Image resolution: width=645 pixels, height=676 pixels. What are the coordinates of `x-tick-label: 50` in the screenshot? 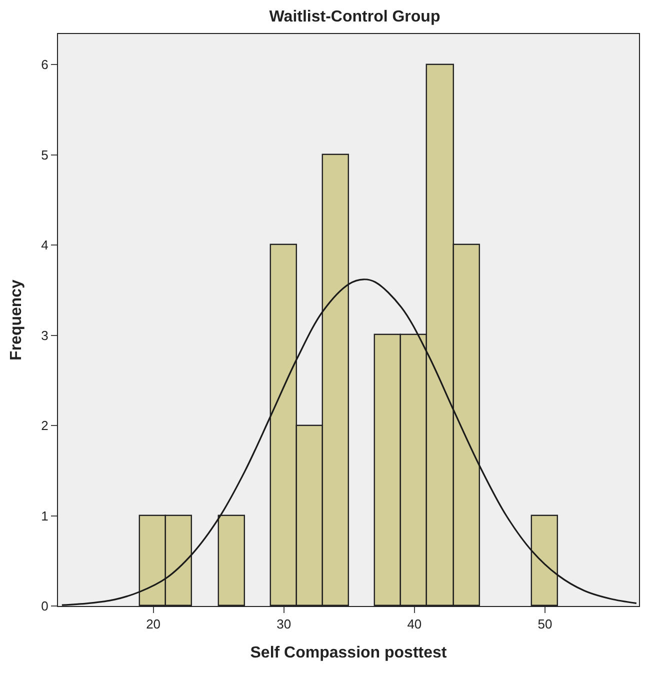 It's located at (545, 624).